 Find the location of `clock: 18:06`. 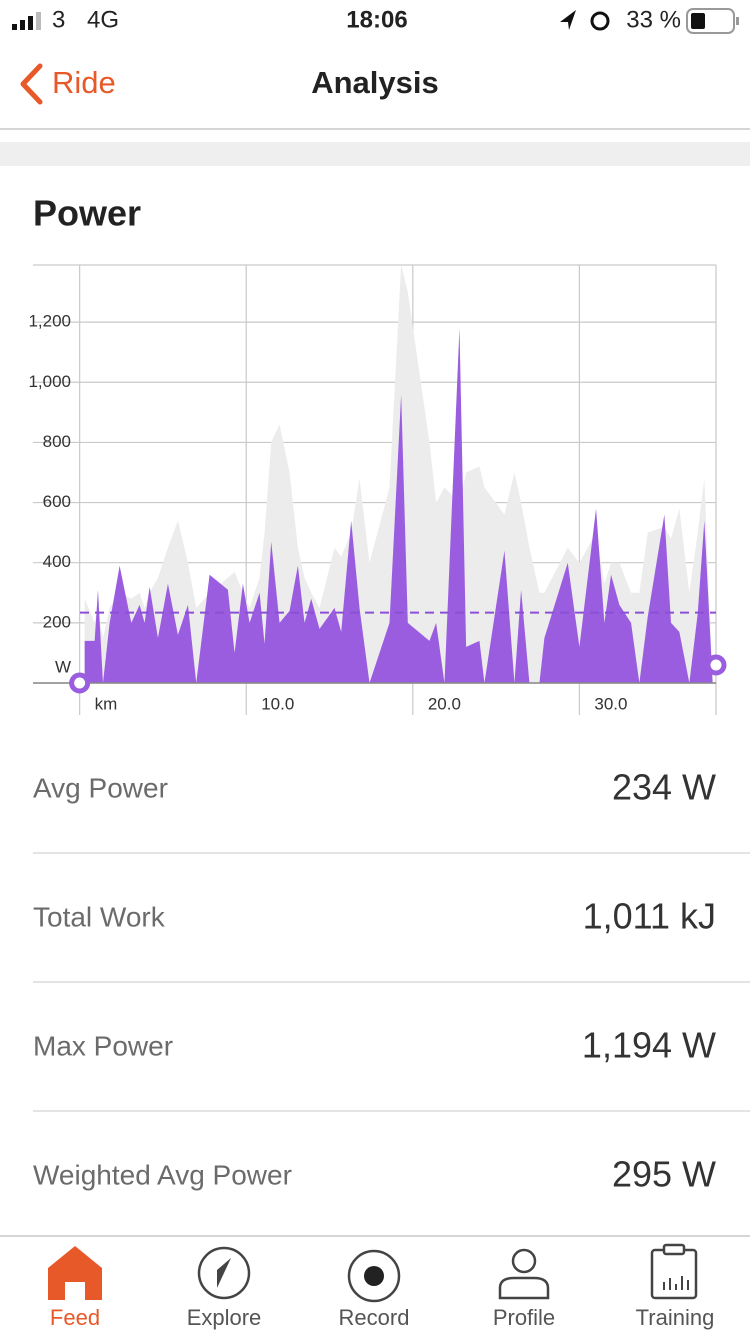

clock: 18:06 is located at coordinates (376, 19).